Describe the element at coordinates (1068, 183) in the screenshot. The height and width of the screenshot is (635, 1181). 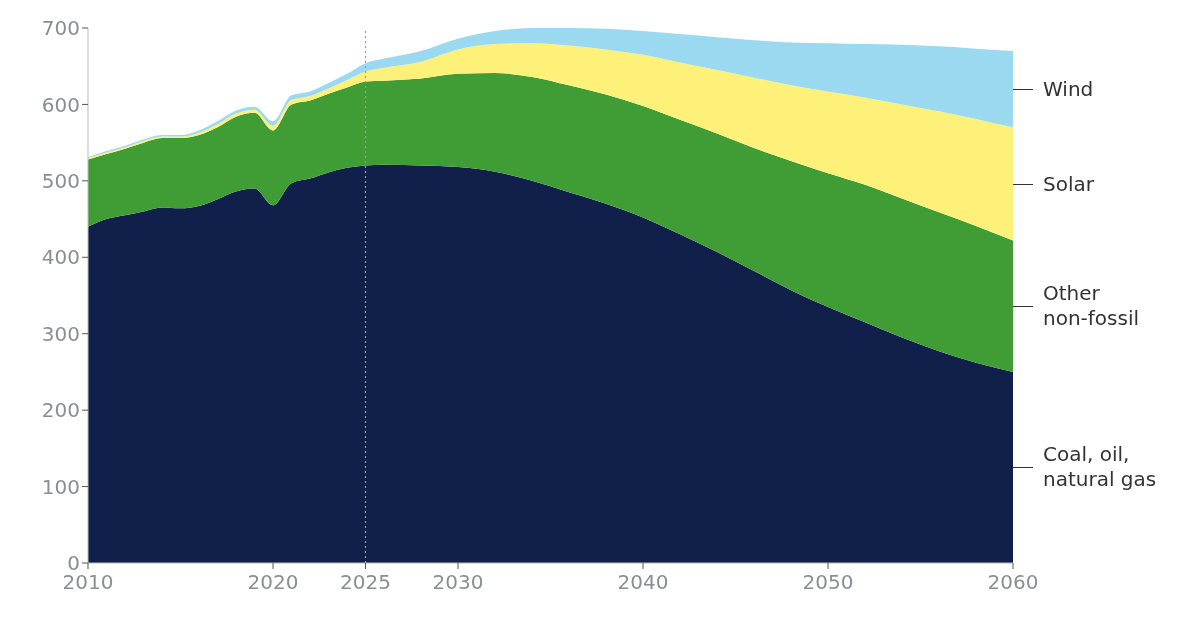
I see `series-label: Solar` at that location.